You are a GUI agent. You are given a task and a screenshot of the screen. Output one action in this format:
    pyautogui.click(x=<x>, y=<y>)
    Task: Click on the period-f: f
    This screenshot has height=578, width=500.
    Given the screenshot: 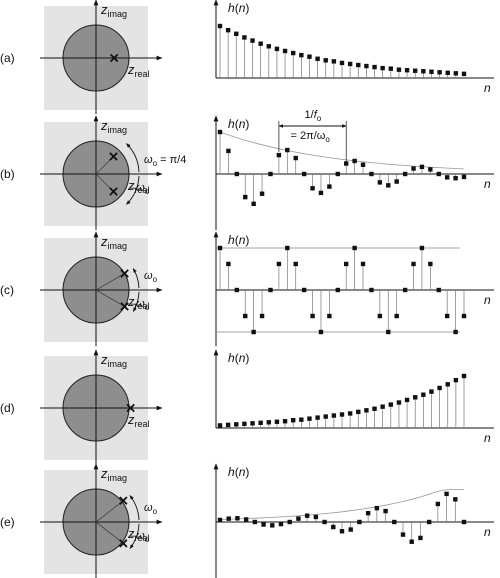 What is the action you would take?
    pyautogui.click(x=316, y=115)
    